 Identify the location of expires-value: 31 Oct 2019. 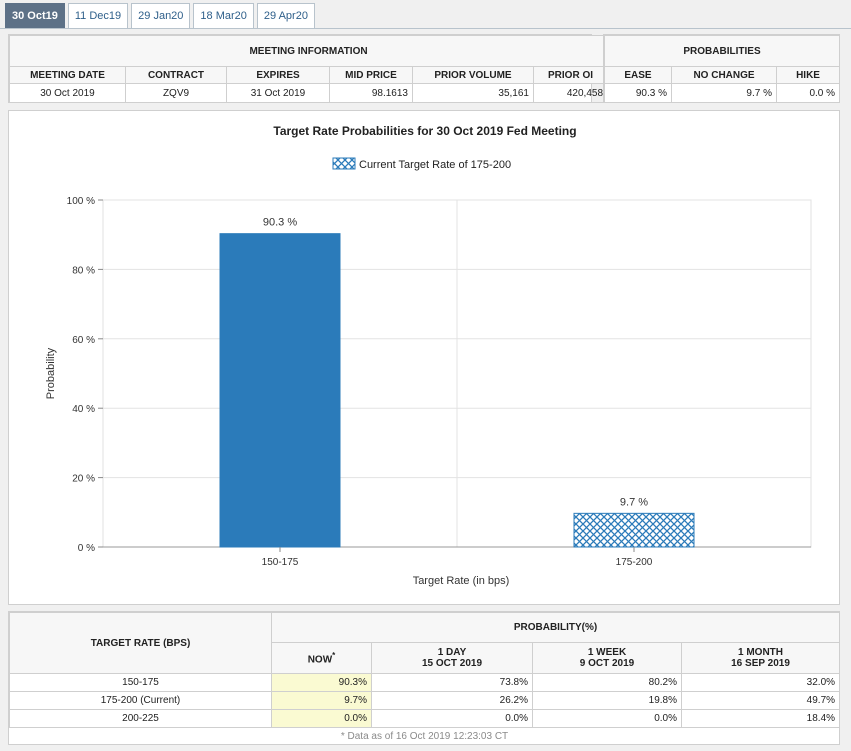
(278, 93).